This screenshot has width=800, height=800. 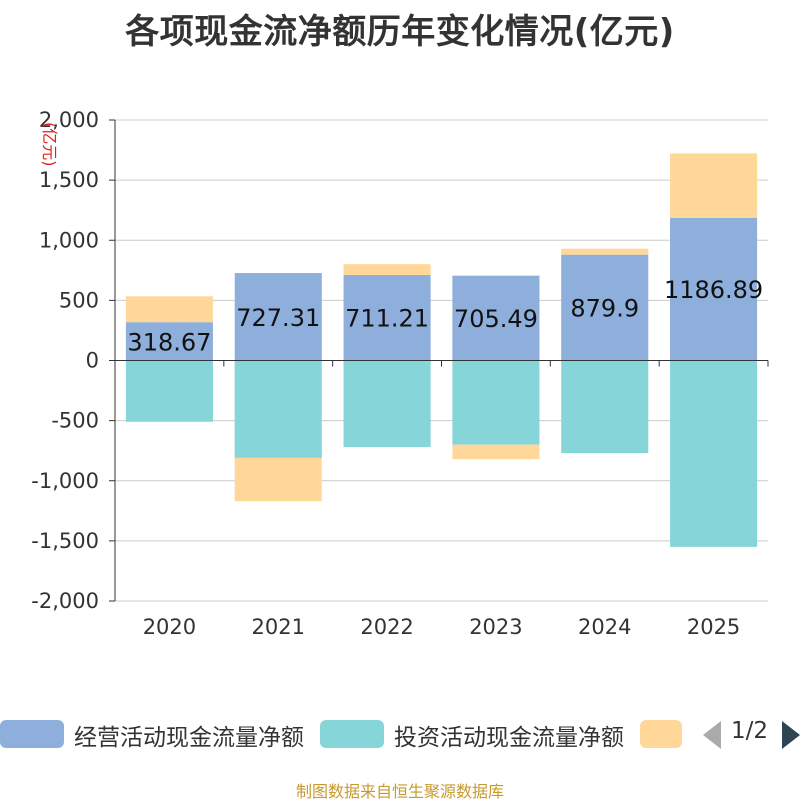 I want to click on y-tick-label: 2,000, so click(x=69, y=120).